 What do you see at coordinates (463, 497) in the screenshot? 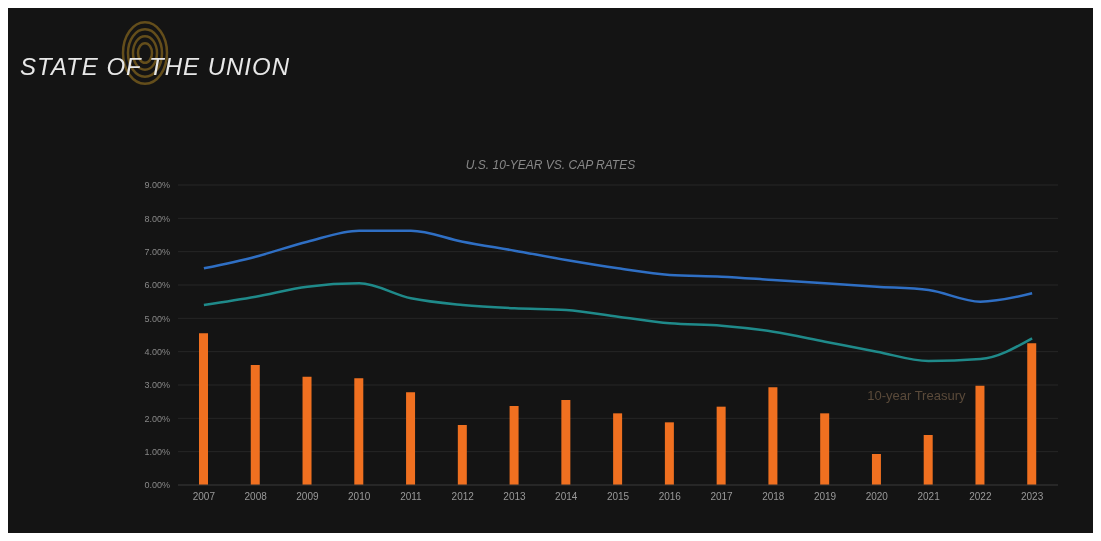
I see `x-tick-label: 2012` at bounding box center [463, 497].